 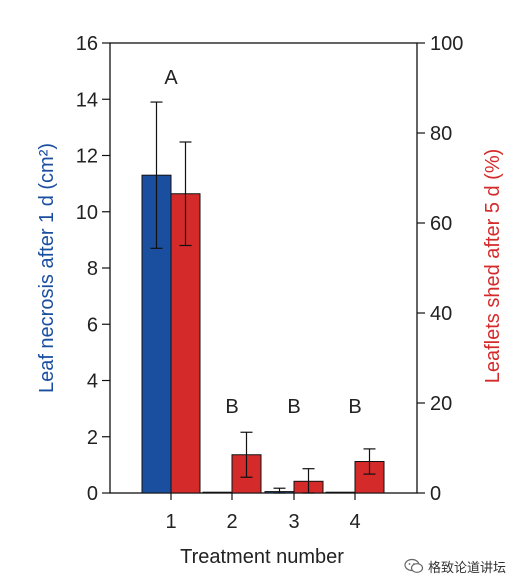 What do you see at coordinates (92, 325) in the screenshot?
I see `left-tick-label: 6` at bounding box center [92, 325].